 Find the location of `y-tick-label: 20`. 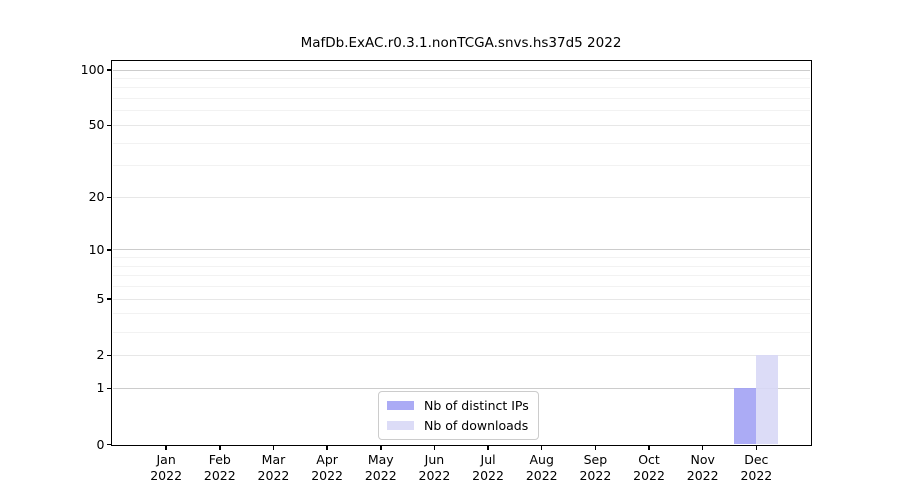

y-tick-label: 20 is located at coordinates (96, 197).